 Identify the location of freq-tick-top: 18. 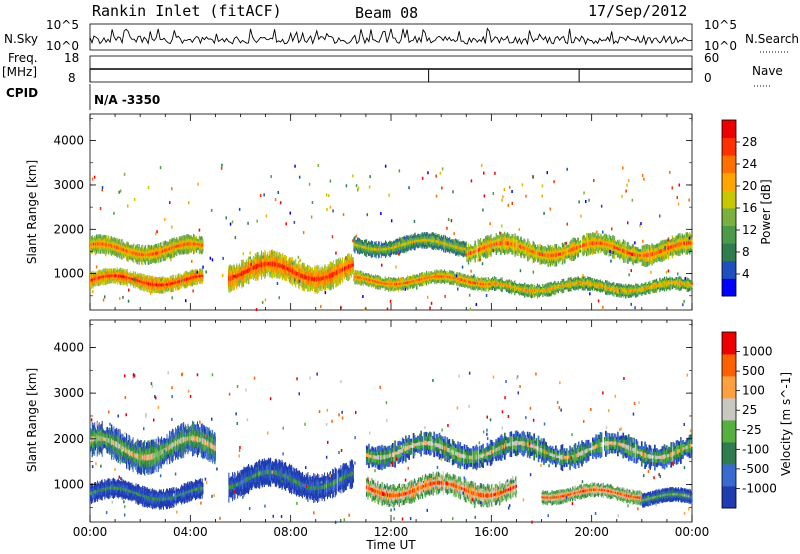
(71, 58).